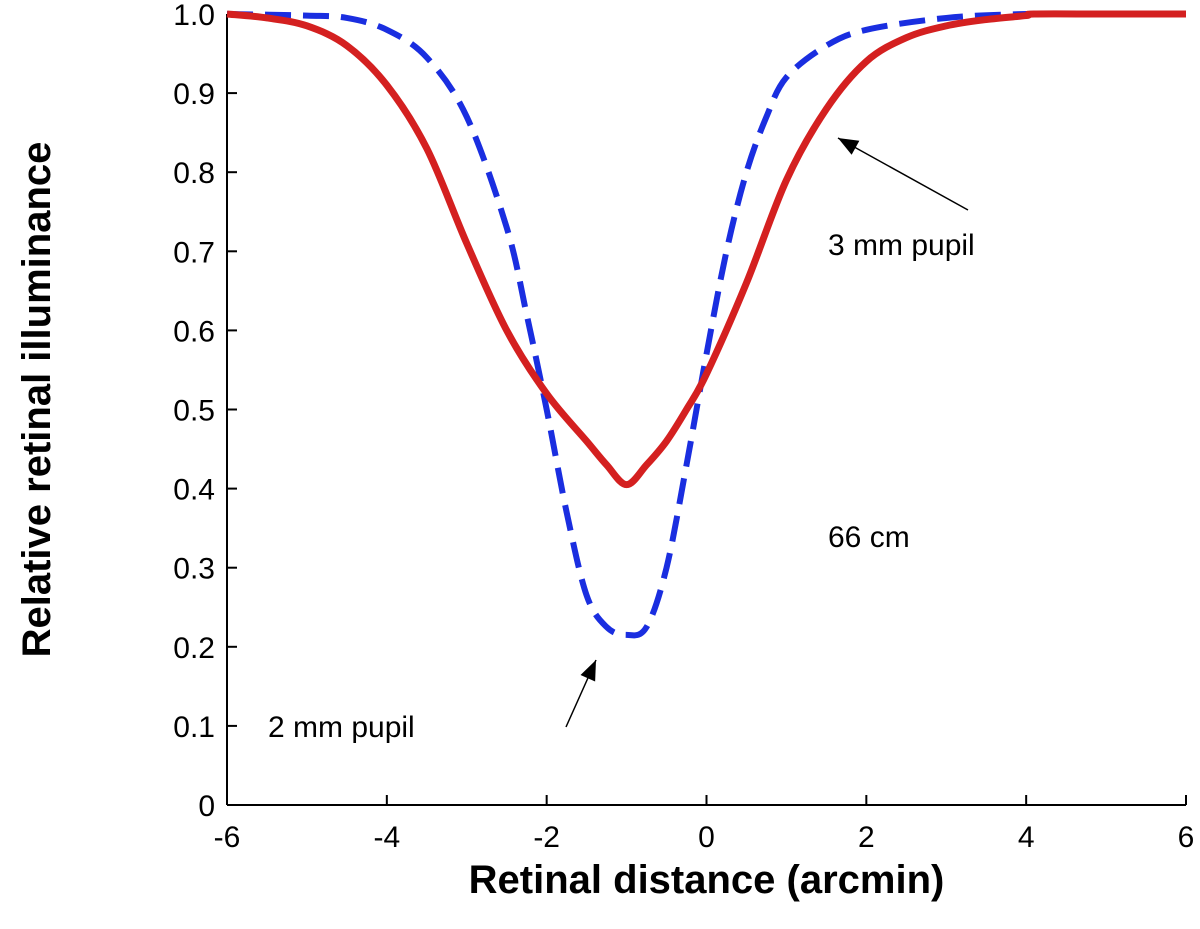 This screenshot has width=1200, height=929. I want to click on y-tick-label: 0.3, so click(194, 569).